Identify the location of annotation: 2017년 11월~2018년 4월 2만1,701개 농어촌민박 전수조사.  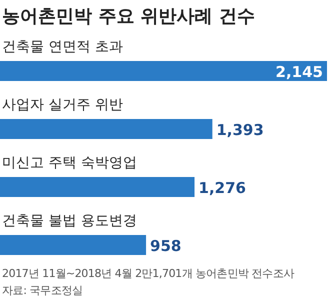
(148, 273).